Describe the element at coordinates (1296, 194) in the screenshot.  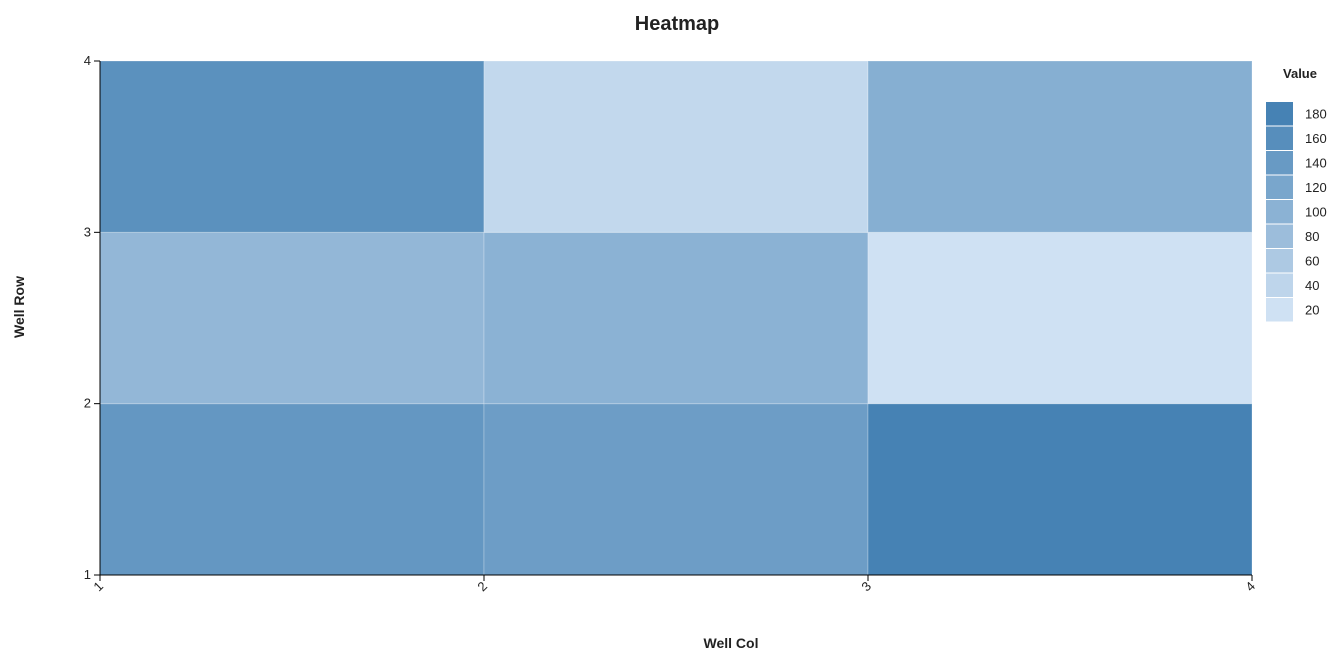
I see `legend: Value 180 160 140 120 100 80 60 40 20` at that location.